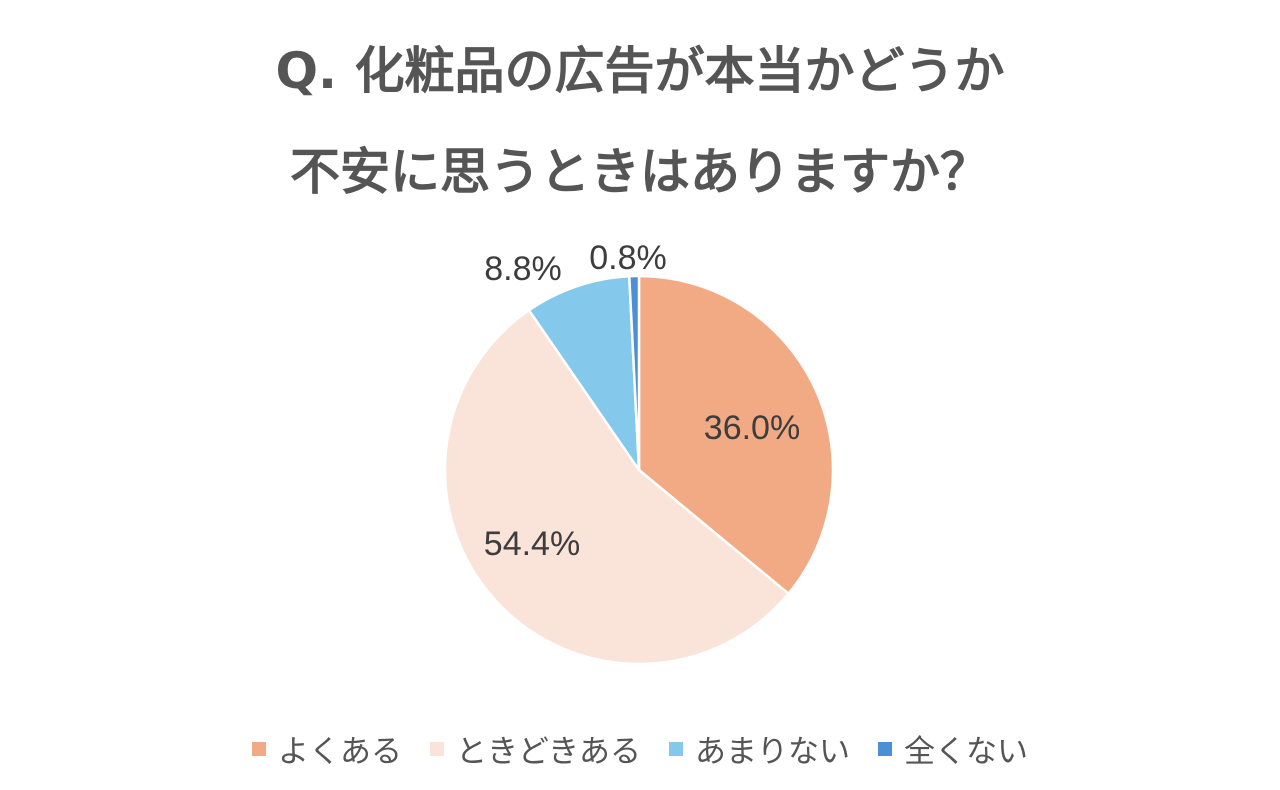 The image size is (1280, 790). What do you see at coordinates (523, 269) in the screenshot?
I see `slice-label-3: 8.8%` at bounding box center [523, 269].